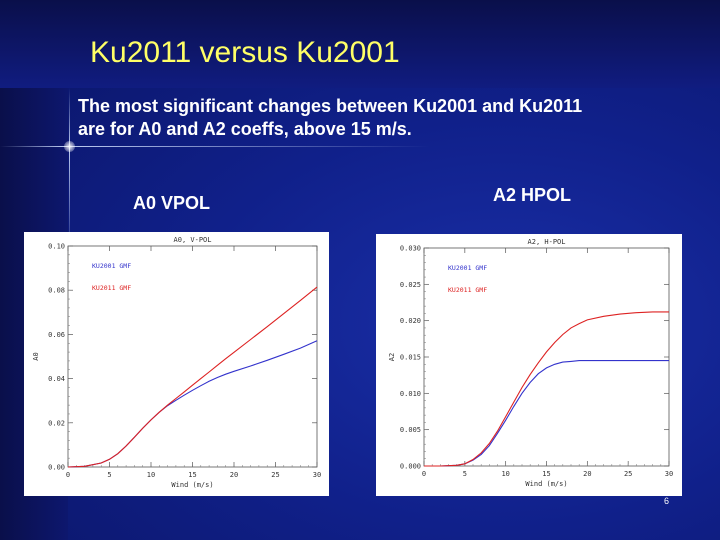 This screenshot has height=540, width=720. What do you see at coordinates (410, 285) in the screenshot?
I see `y-tick-label: 0.025` at bounding box center [410, 285].